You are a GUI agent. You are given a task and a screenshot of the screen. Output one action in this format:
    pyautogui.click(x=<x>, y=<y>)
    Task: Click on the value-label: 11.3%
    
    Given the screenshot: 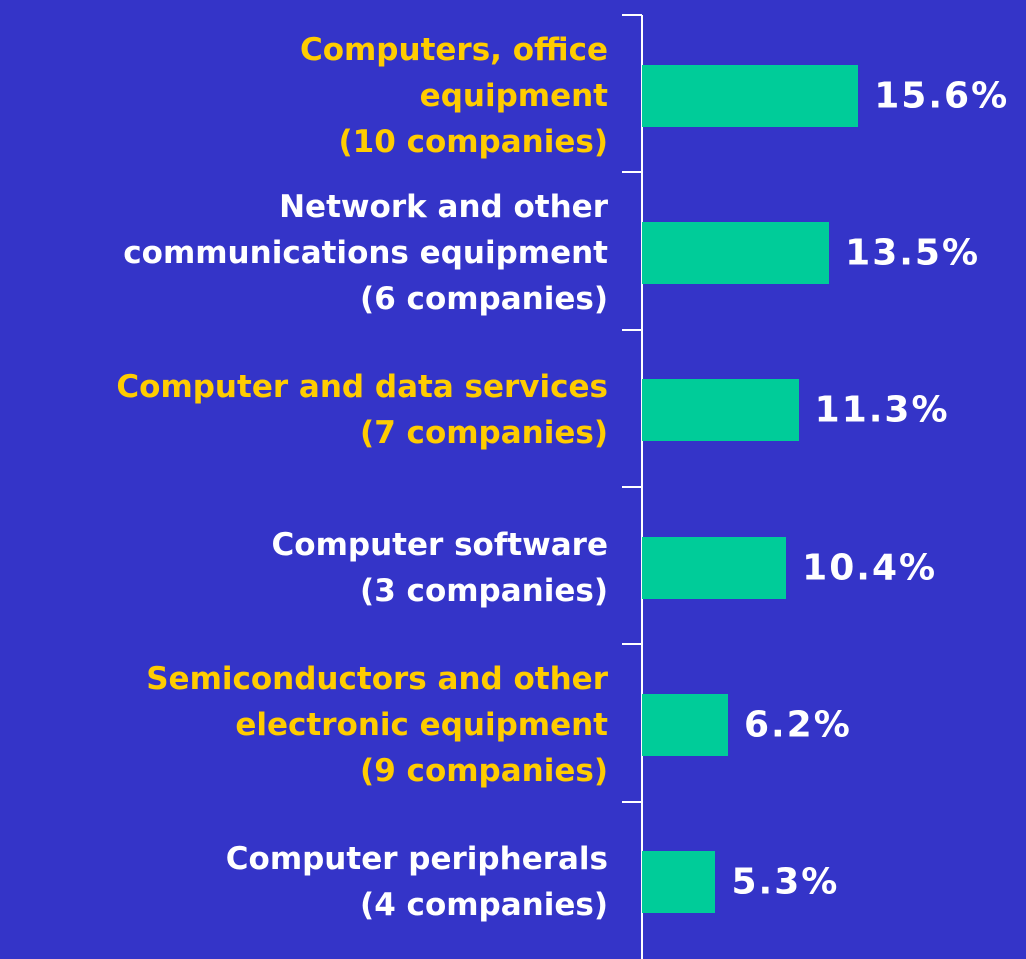 What is the action you would take?
    pyautogui.click(x=882, y=410)
    